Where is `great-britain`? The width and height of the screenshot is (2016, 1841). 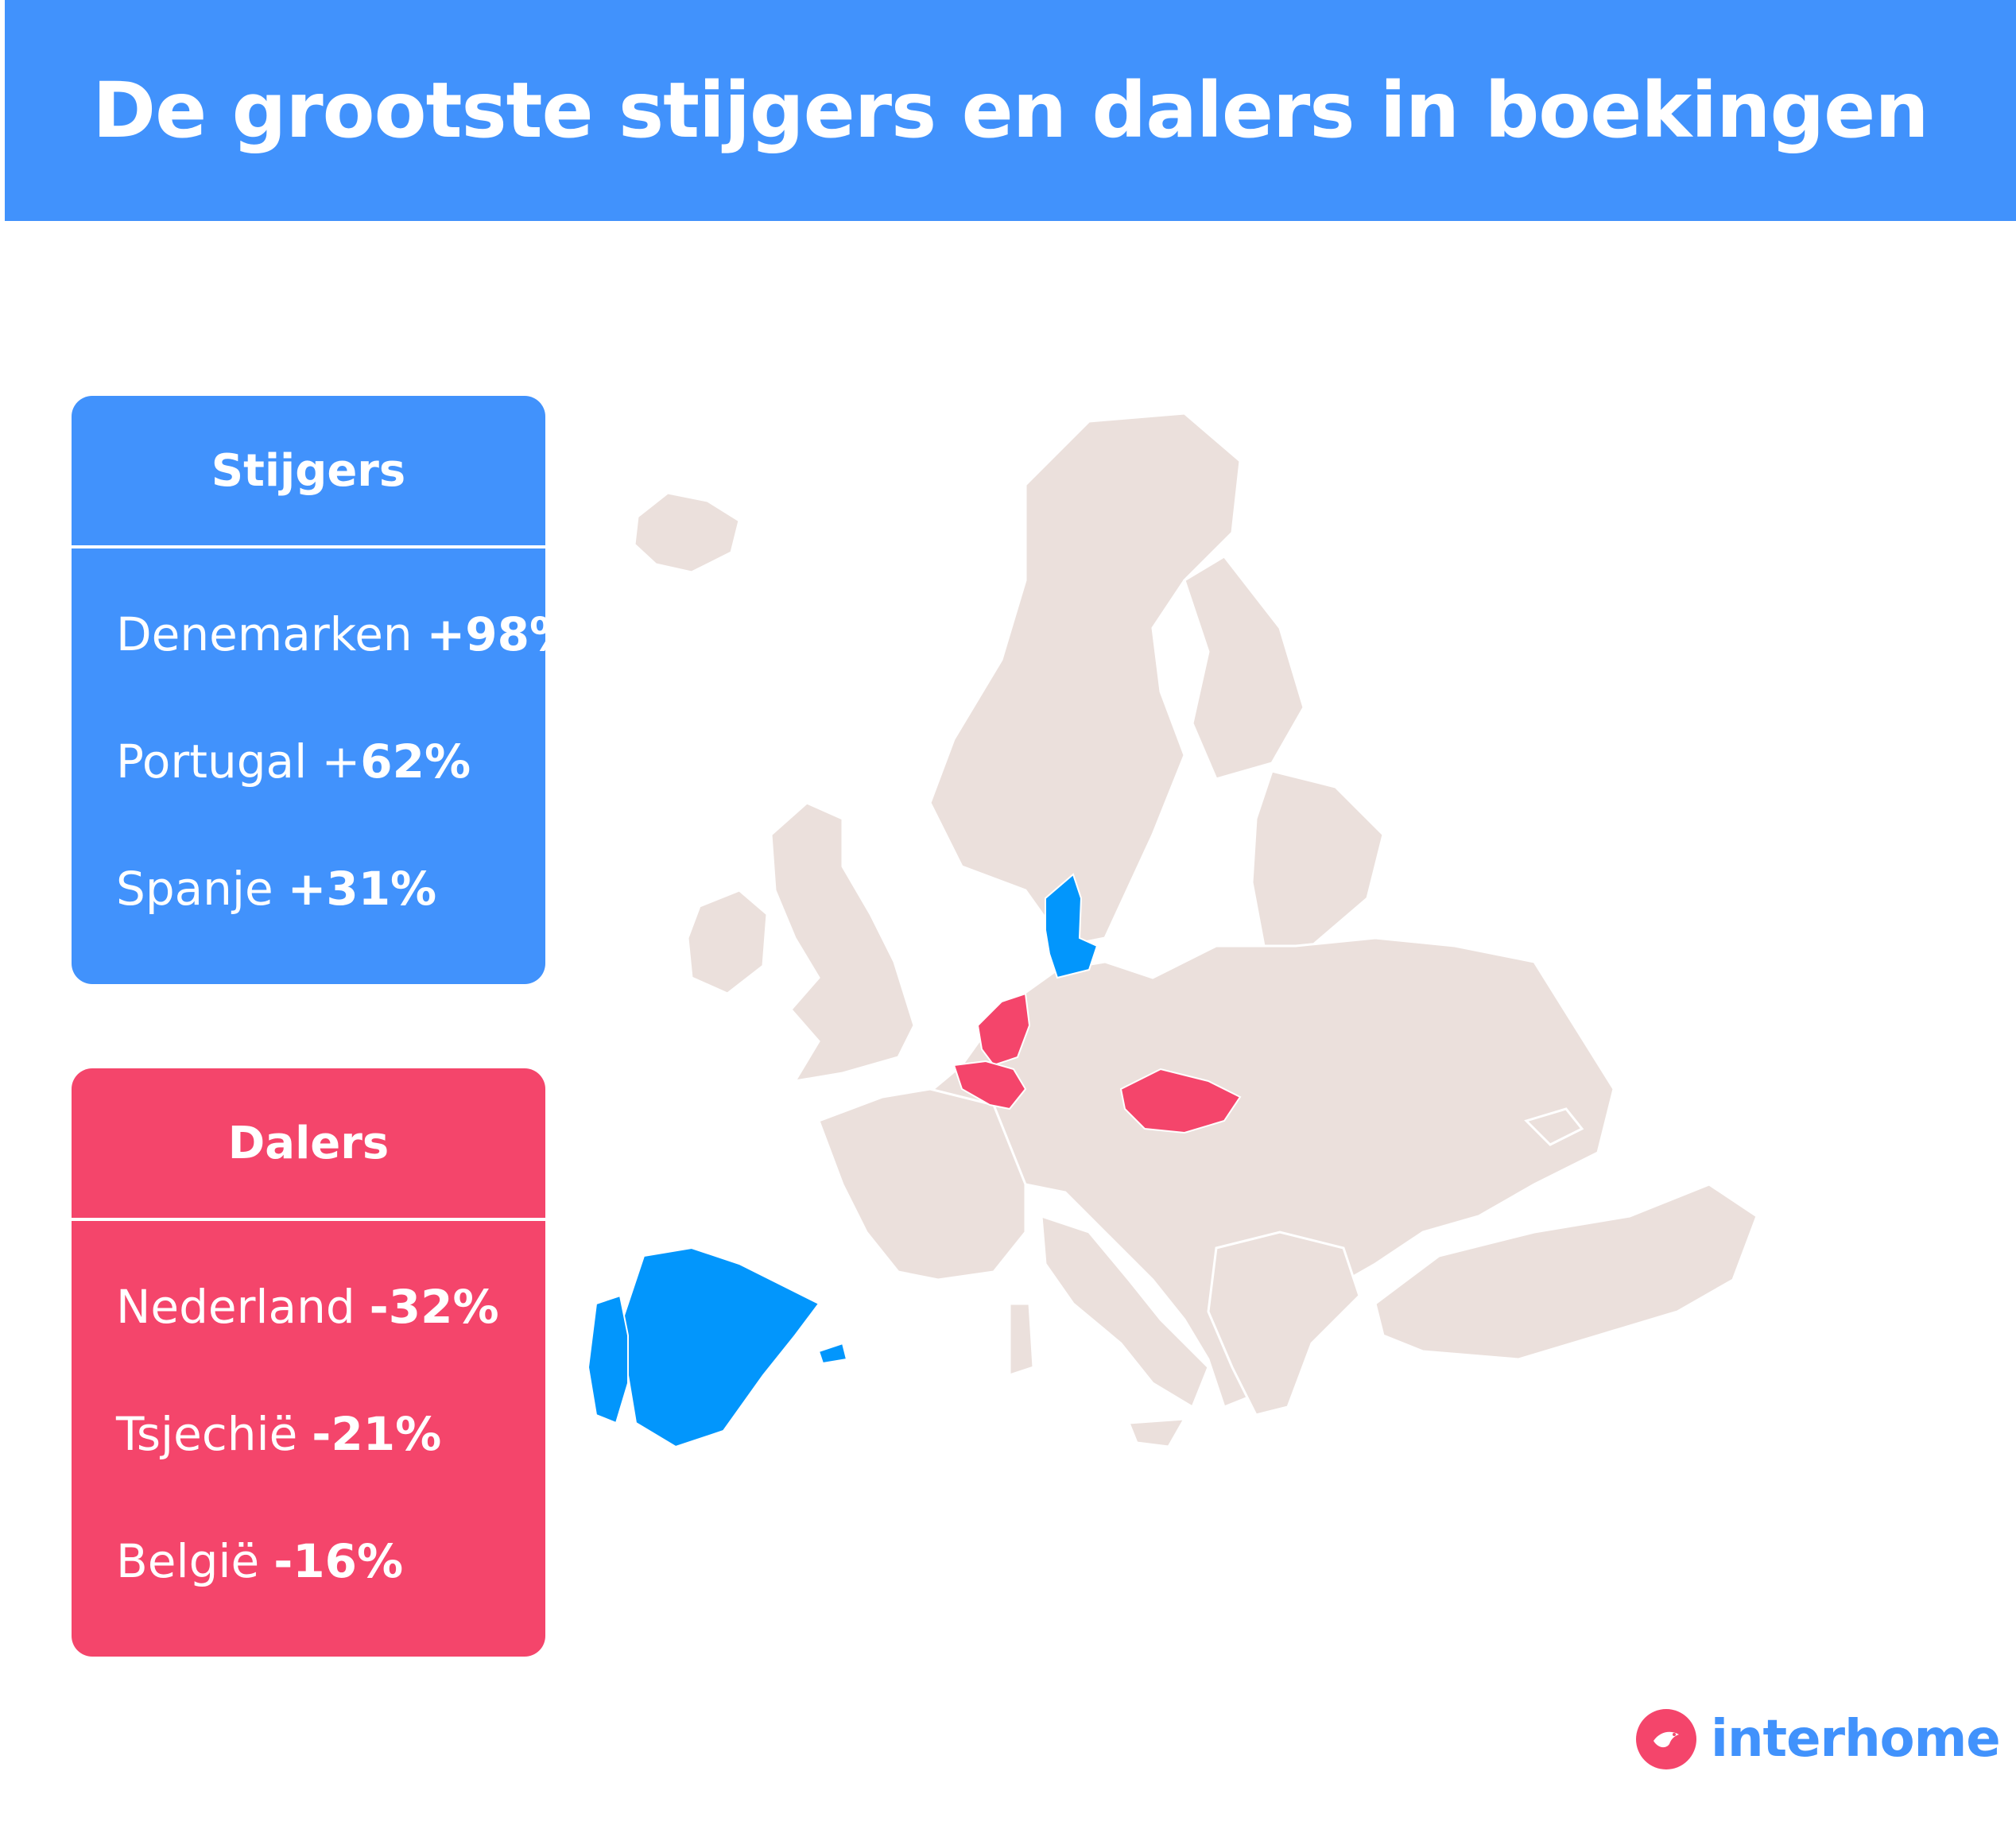 great-britain is located at coordinates (843, 942).